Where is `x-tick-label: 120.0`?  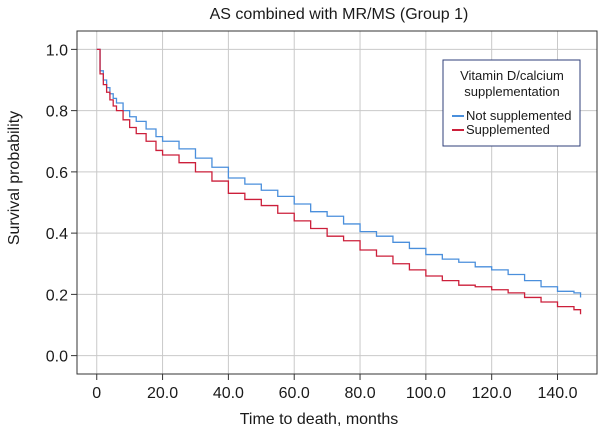
x-tick-label: 120.0 is located at coordinates (492, 393).